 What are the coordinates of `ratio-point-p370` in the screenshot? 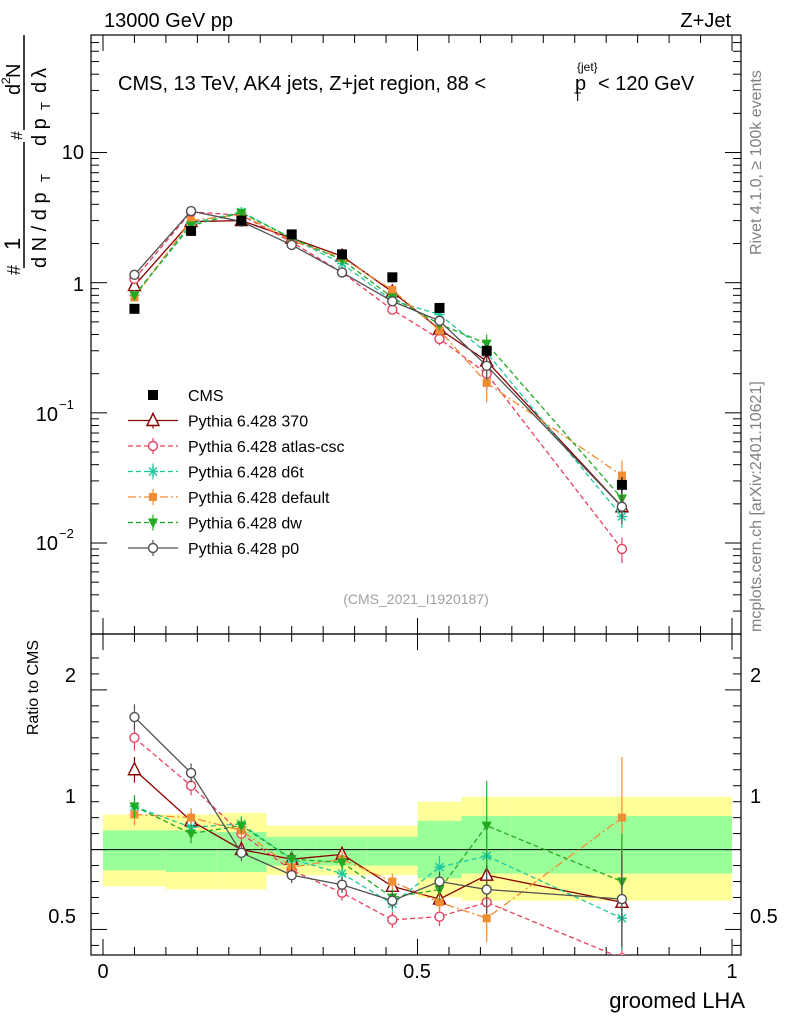 It's located at (134, 768).